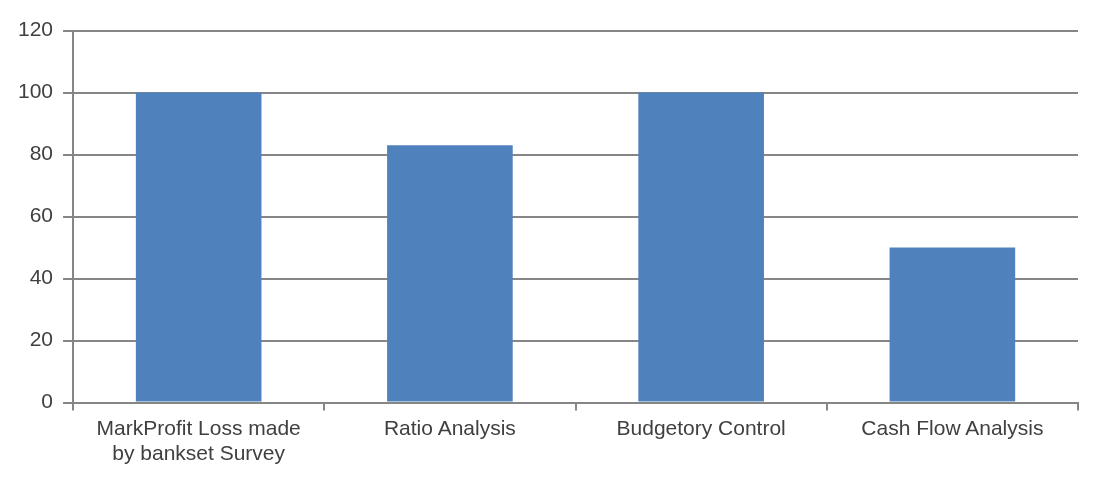 Image resolution: width=1107 pixels, height=485 pixels. What do you see at coordinates (41, 153) in the screenshot?
I see `y-tick-label: 80` at bounding box center [41, 153].